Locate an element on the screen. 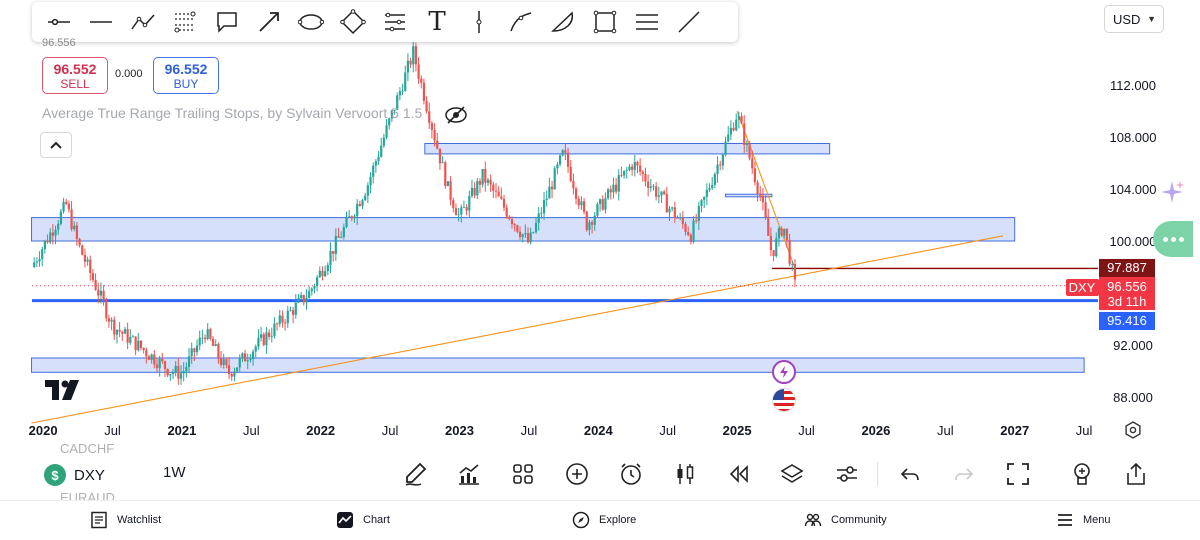 This screenshot has height=540, width=1200. drawing-toolbar: T is located at coordinates (385, 22).